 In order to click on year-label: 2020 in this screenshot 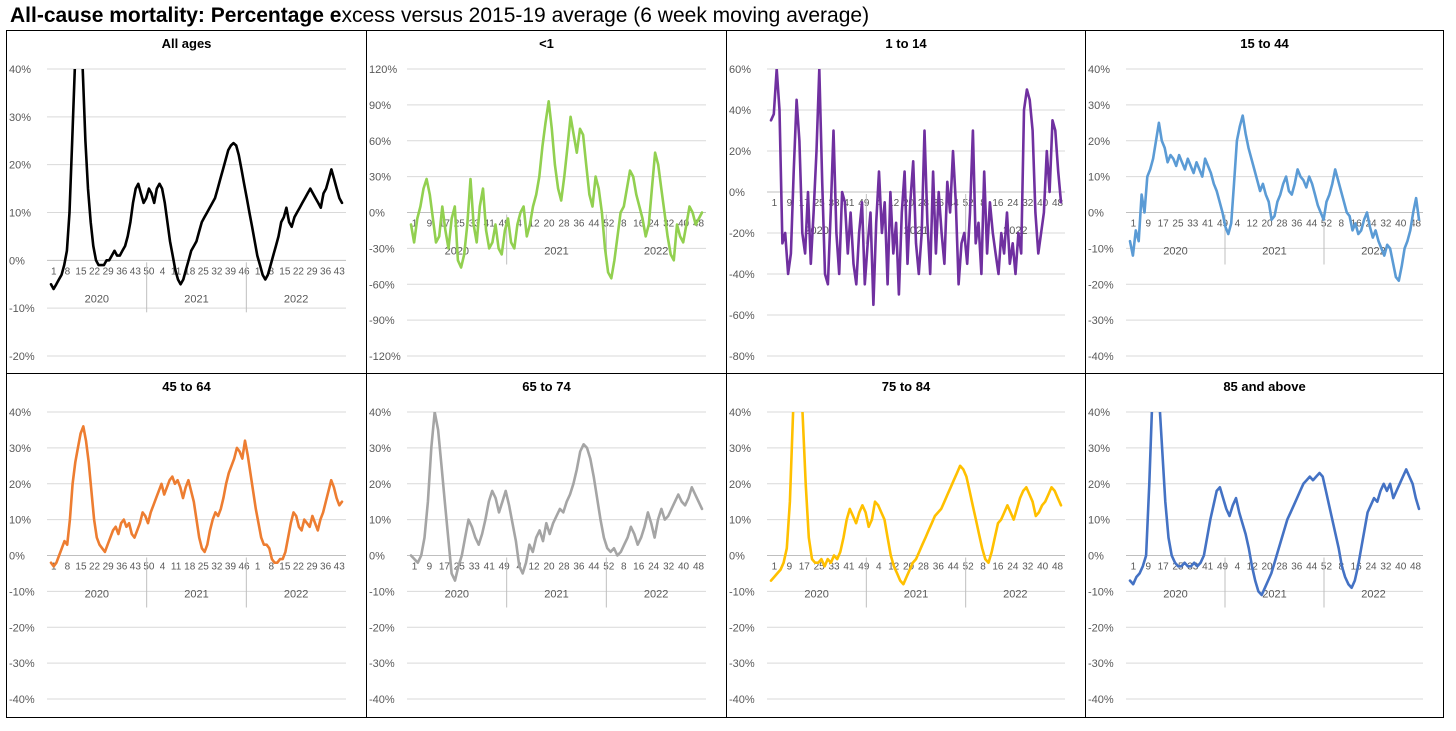, I will do `click(97, 595)`.